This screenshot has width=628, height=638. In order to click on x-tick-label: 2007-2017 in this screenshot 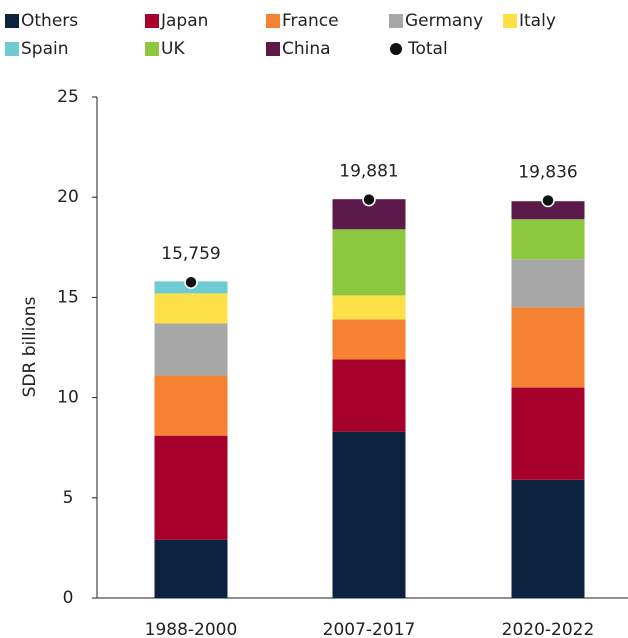, I will do `click(369, 629)`.